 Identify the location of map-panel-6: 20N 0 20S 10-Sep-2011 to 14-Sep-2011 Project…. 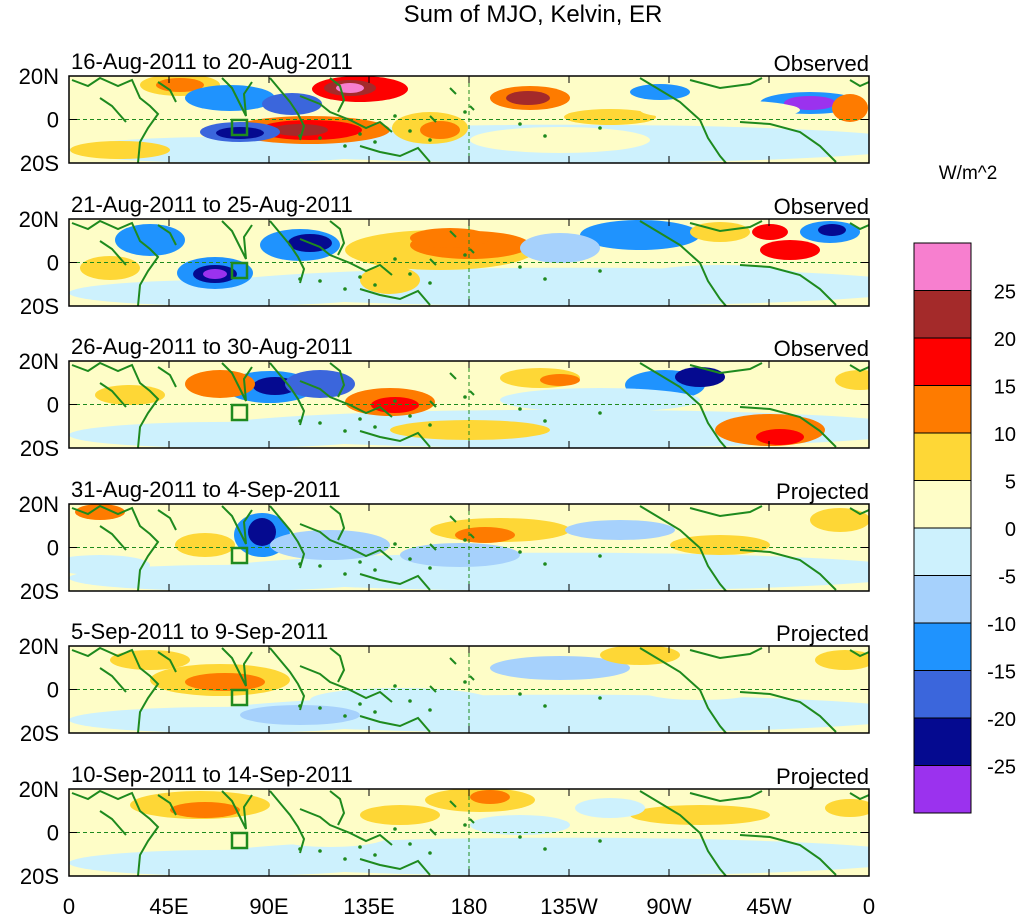
(444, 825).